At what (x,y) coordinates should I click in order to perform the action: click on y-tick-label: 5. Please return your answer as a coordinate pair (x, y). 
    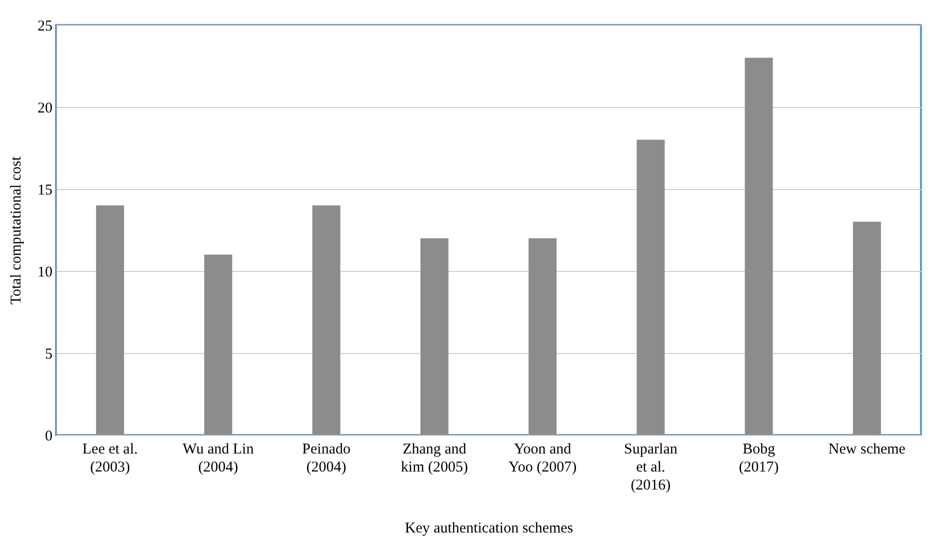
    Looking at the image, I should click on (48, 354).